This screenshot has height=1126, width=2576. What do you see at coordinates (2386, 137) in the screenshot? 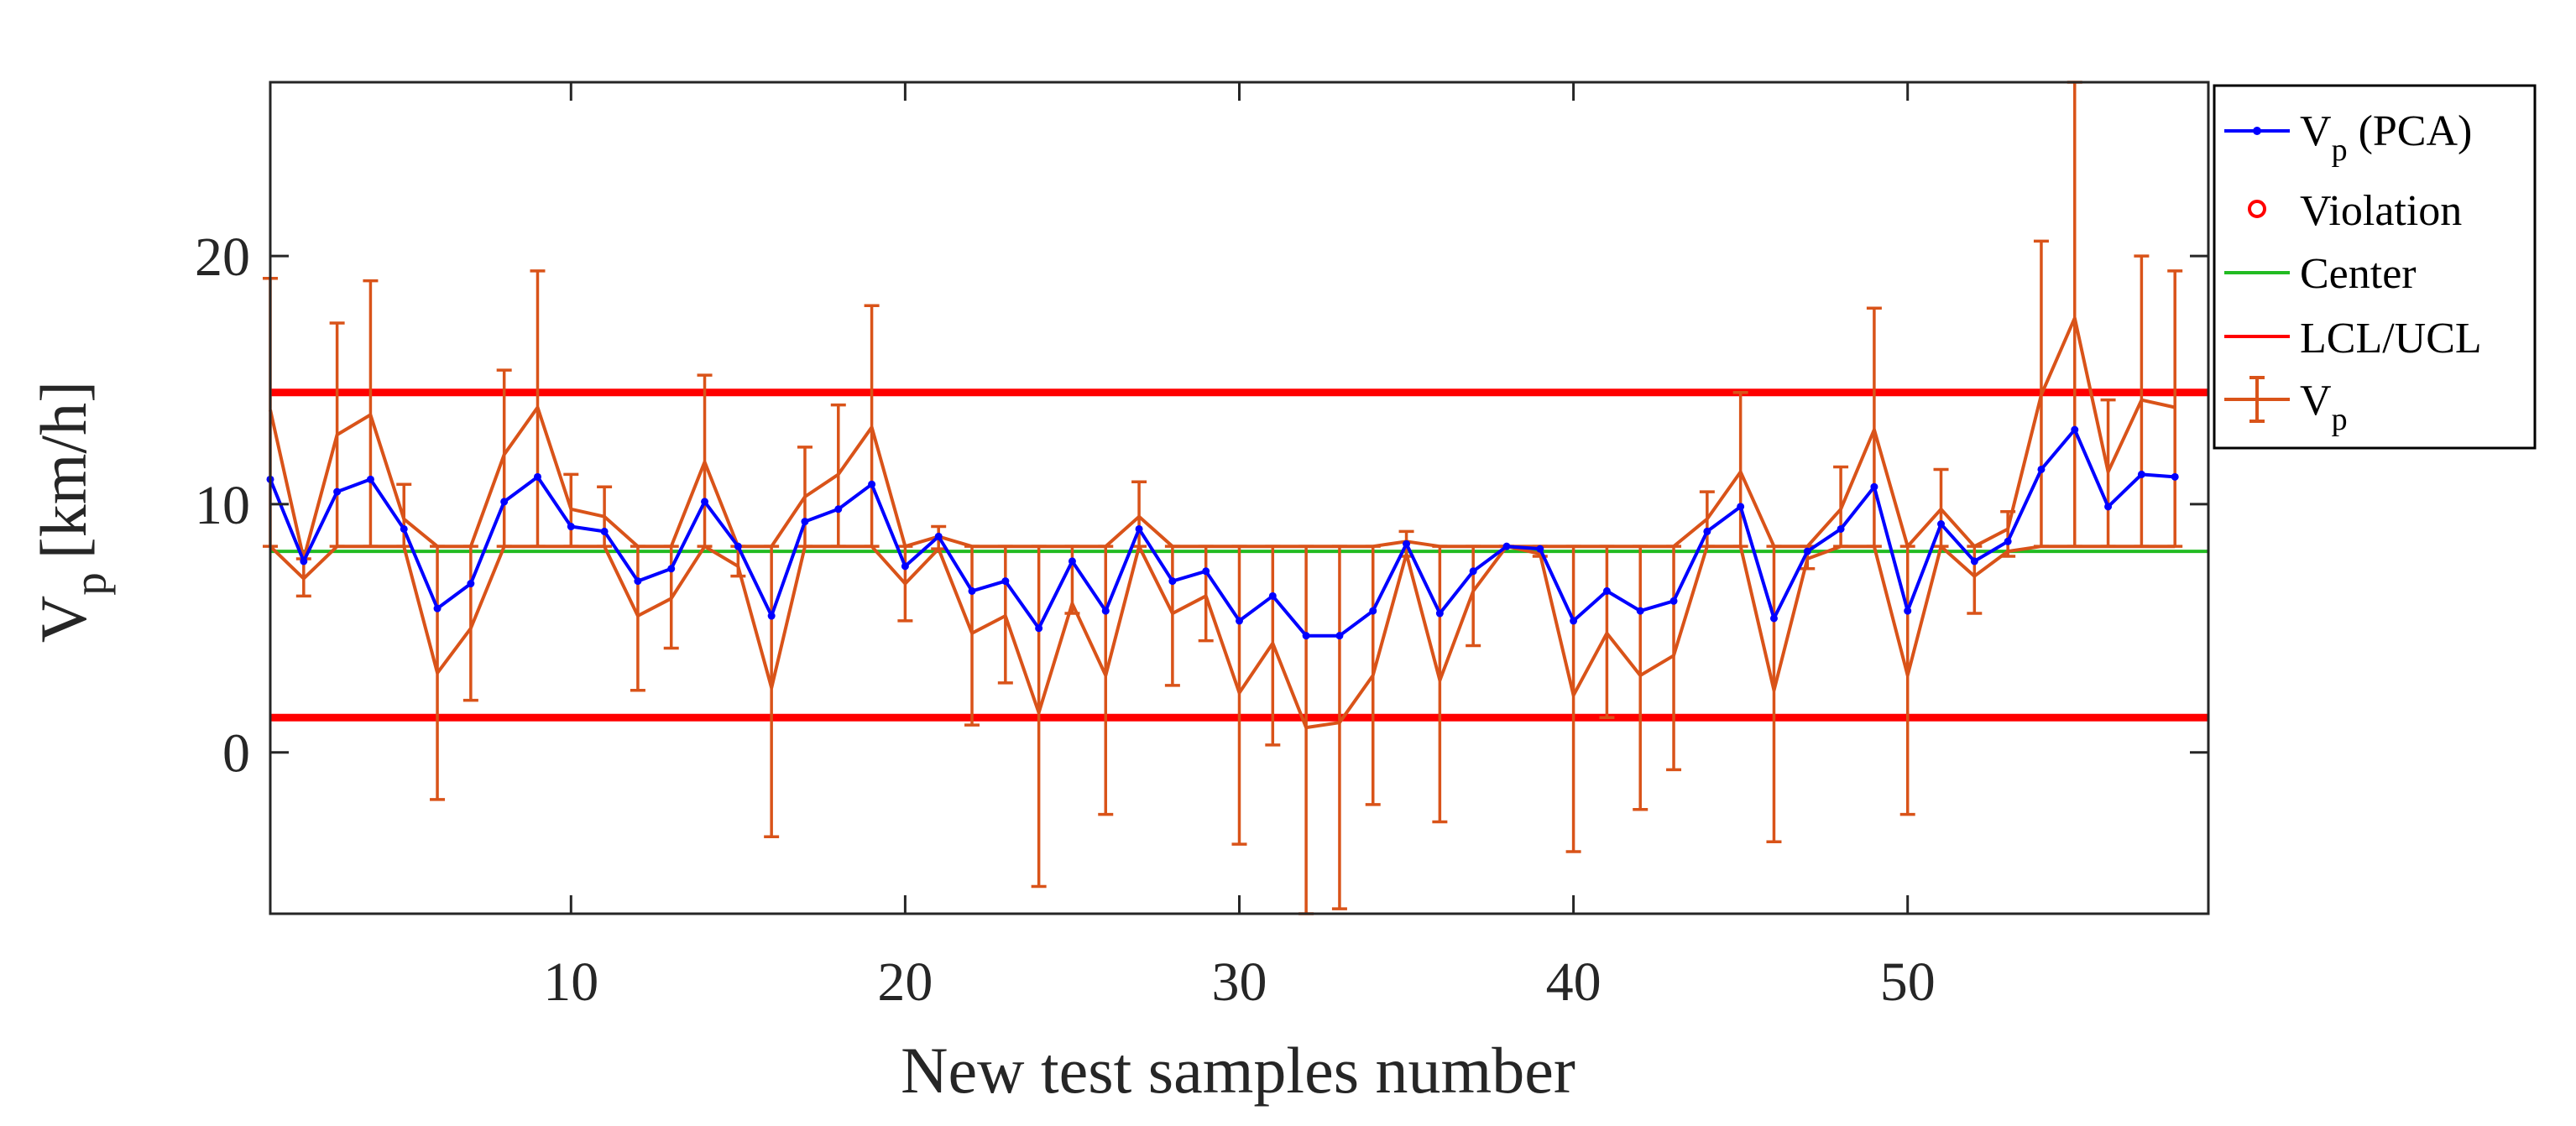
I see `legend-label-pca: Vp (PCA)` at bounding box center [2386, 137].